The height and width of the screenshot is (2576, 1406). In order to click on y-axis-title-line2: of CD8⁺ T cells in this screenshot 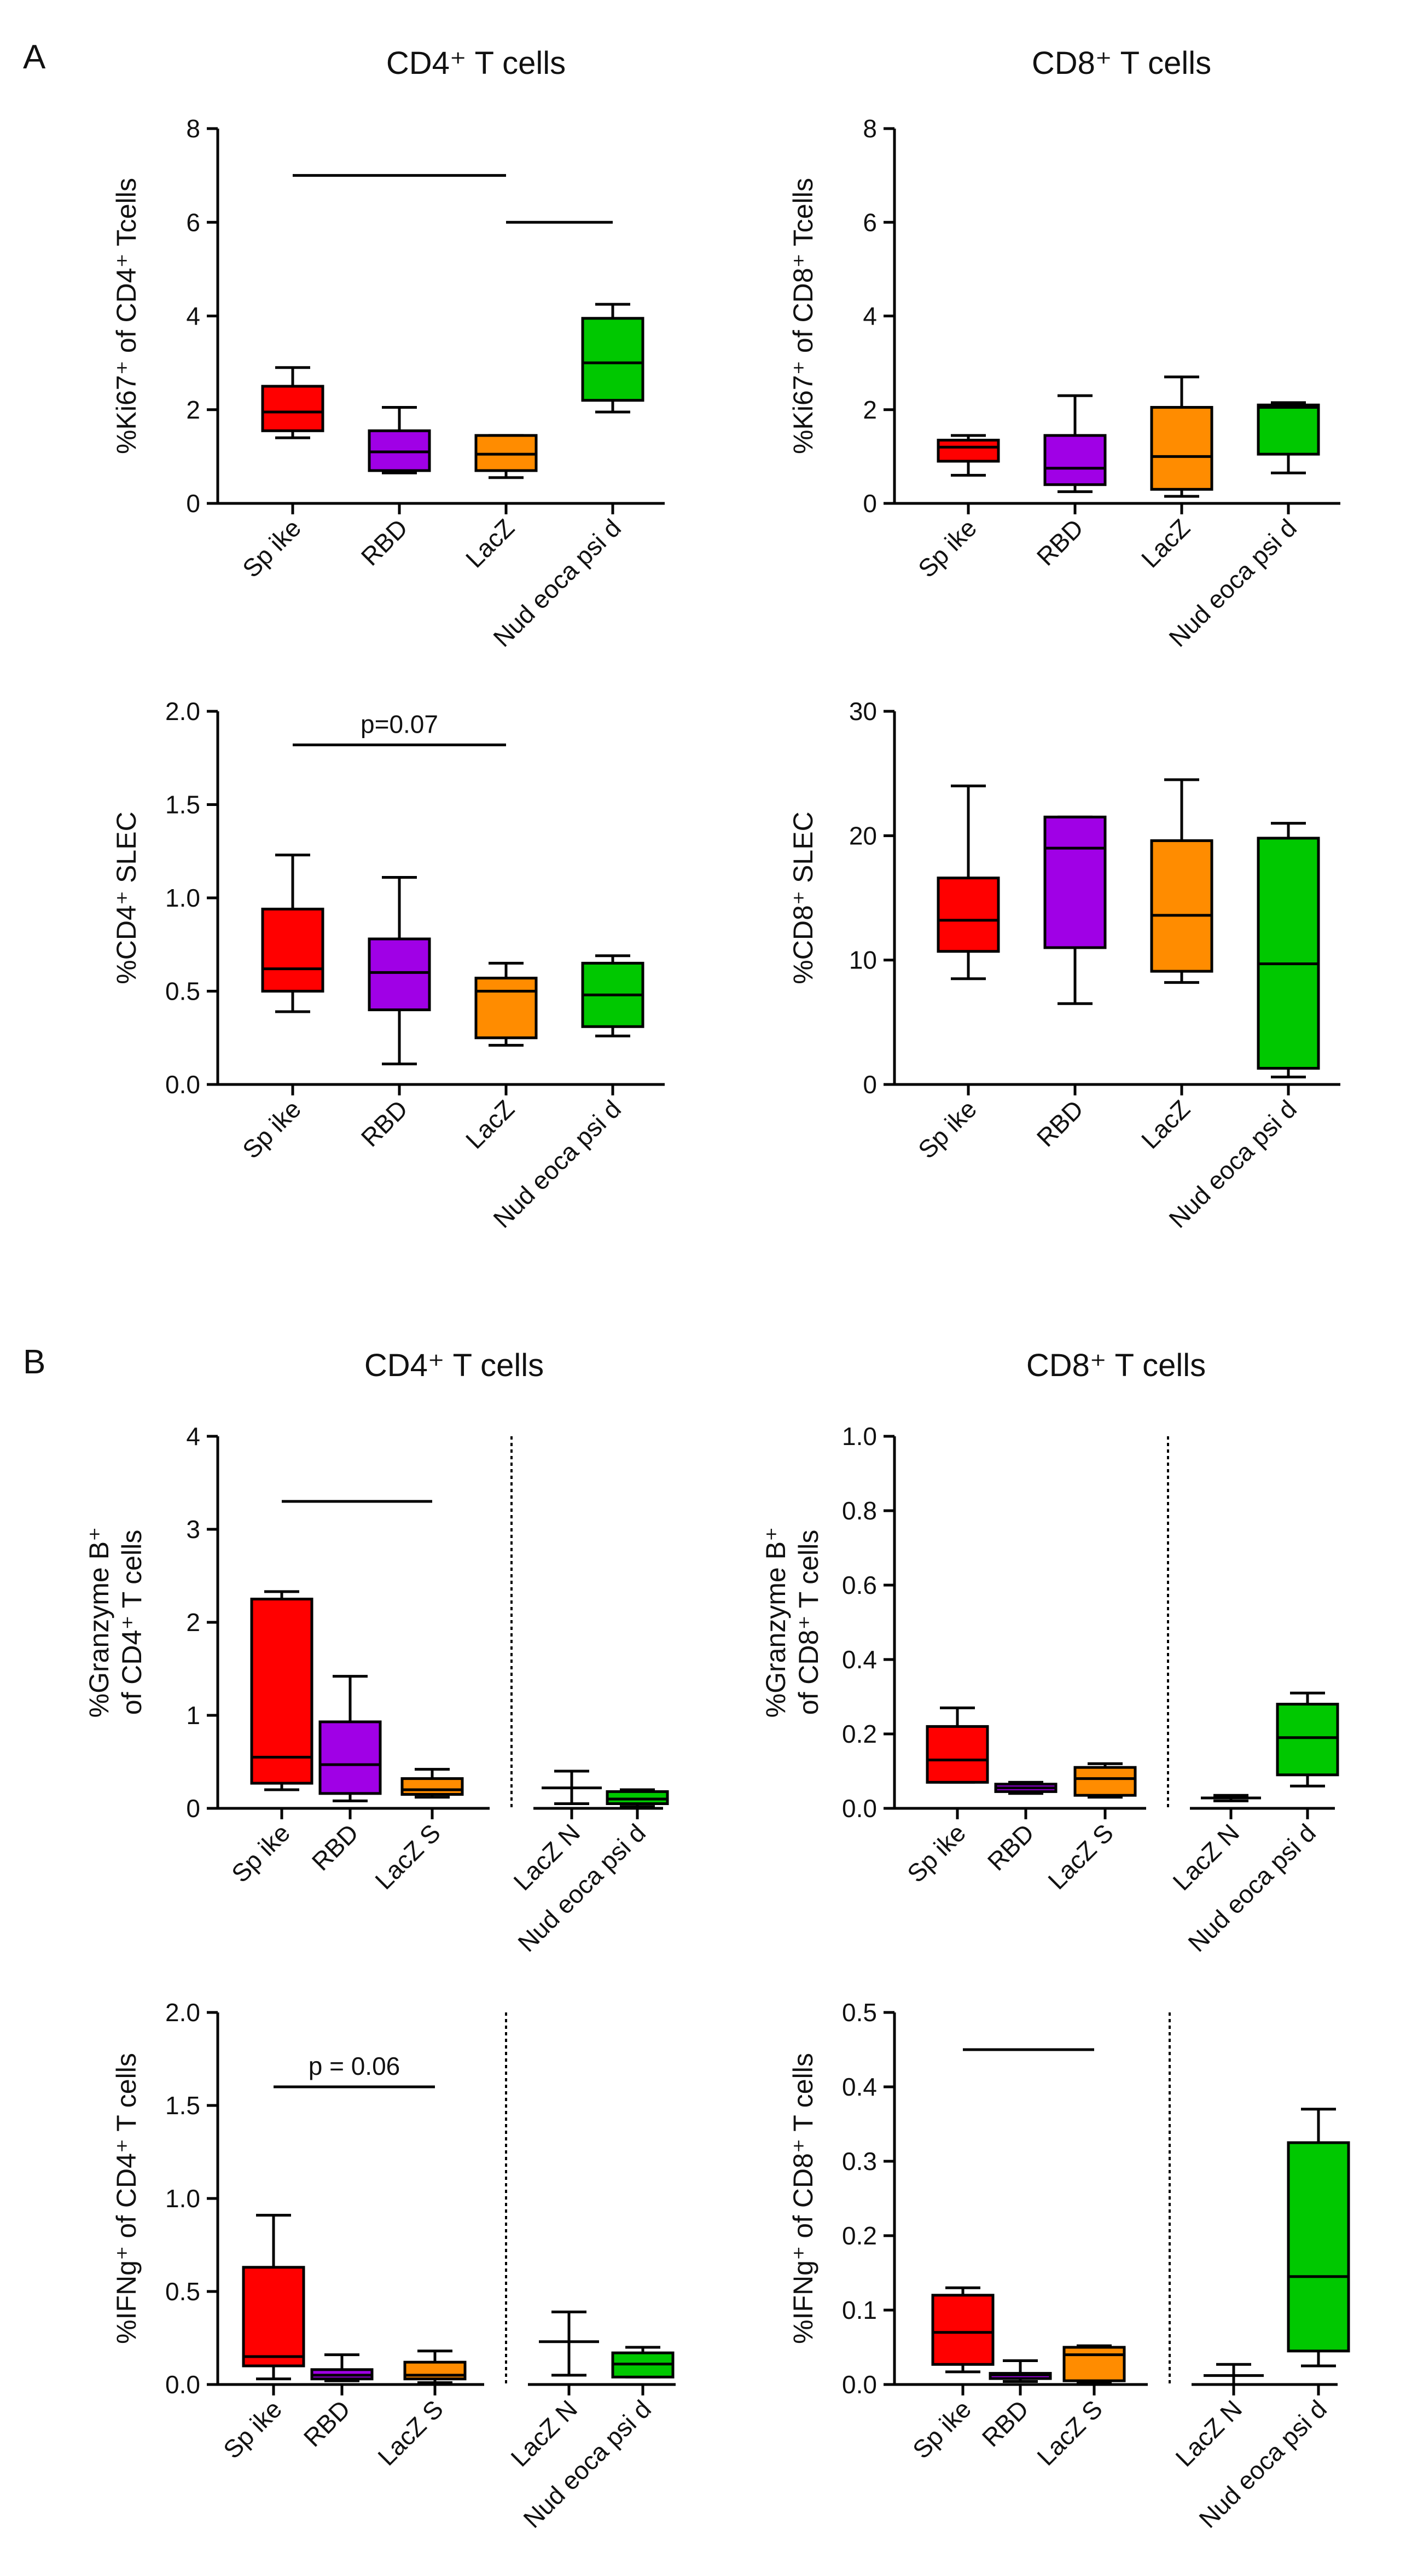, I will do `click(809, 1623)`.